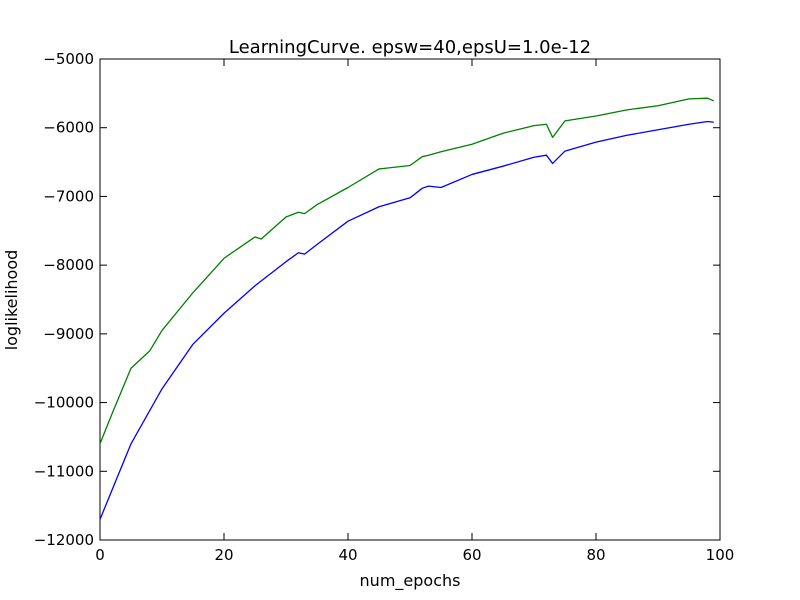  I want to click on y-tick-label: −11000, so click(64, 471).